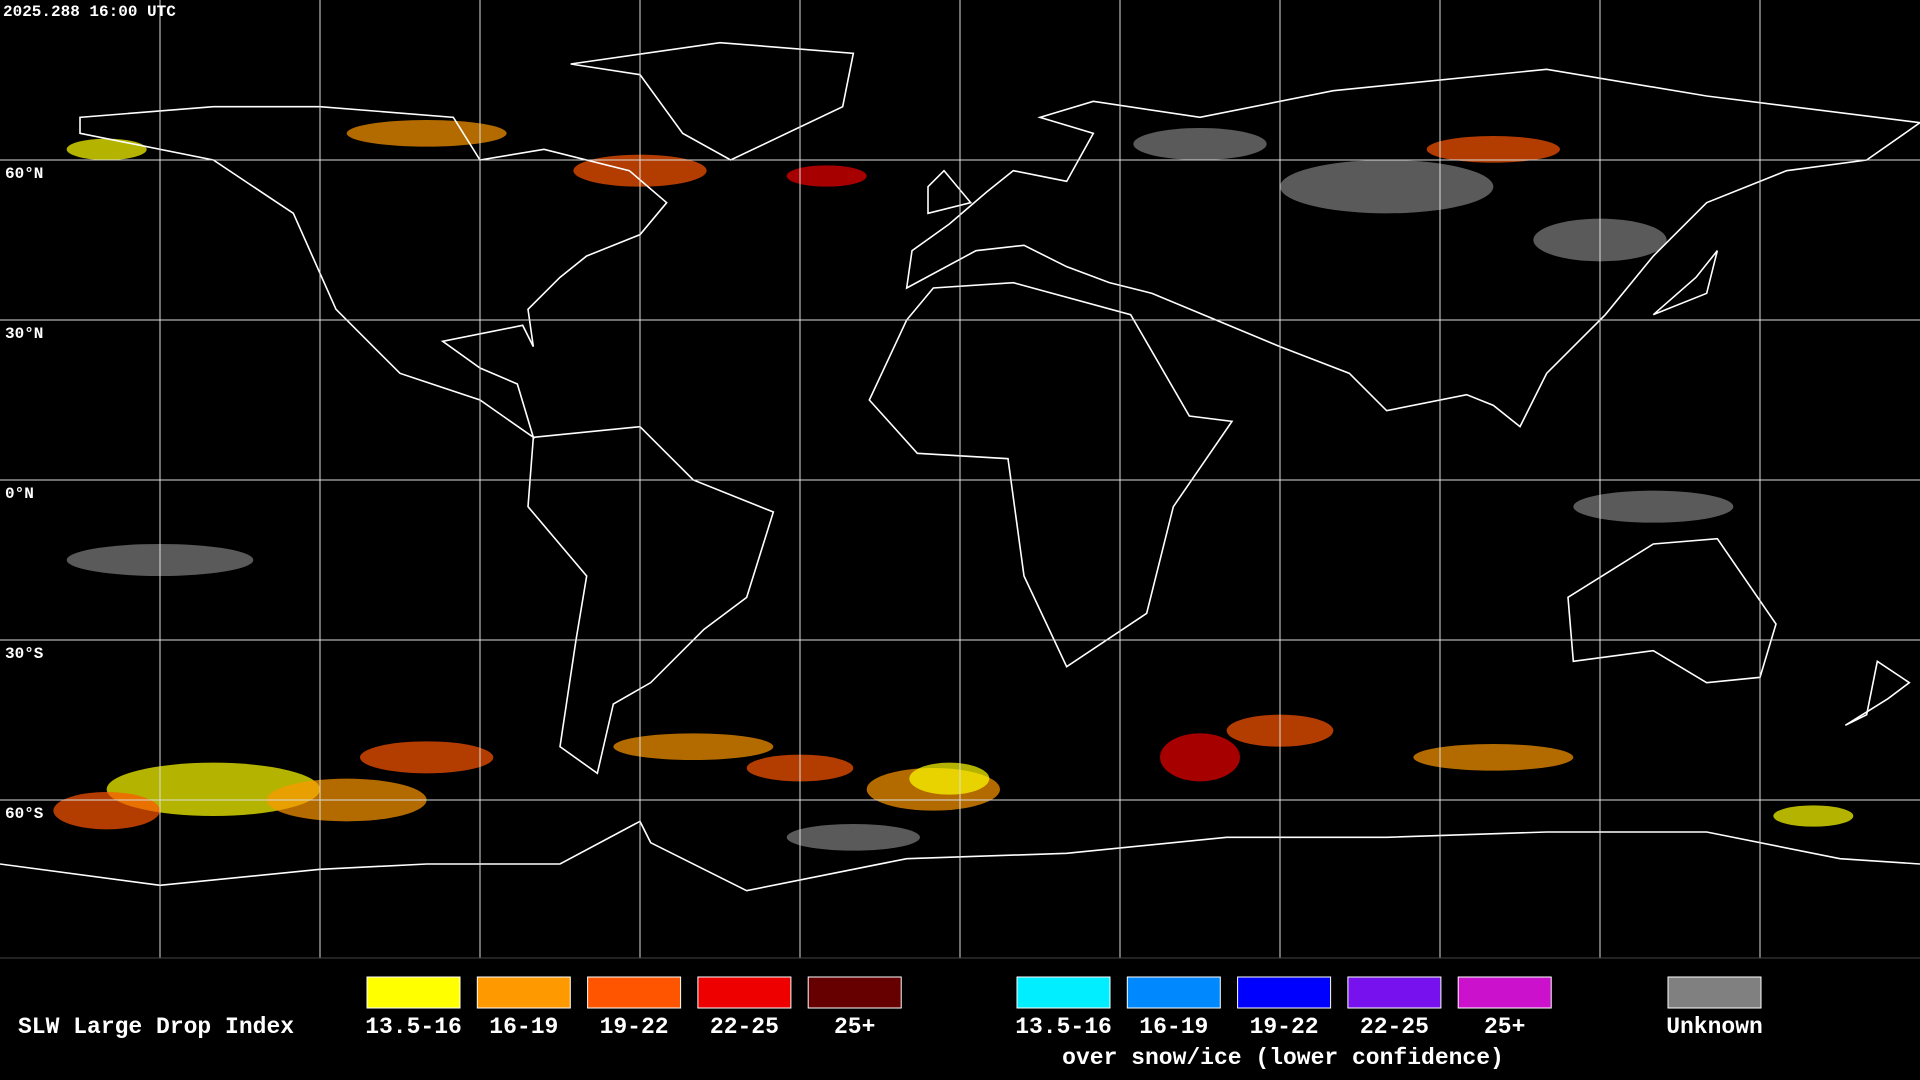 The height and width of the screenshot is (1080, 1920). I want to click on lat-label: 0°N, so click(19, 494).